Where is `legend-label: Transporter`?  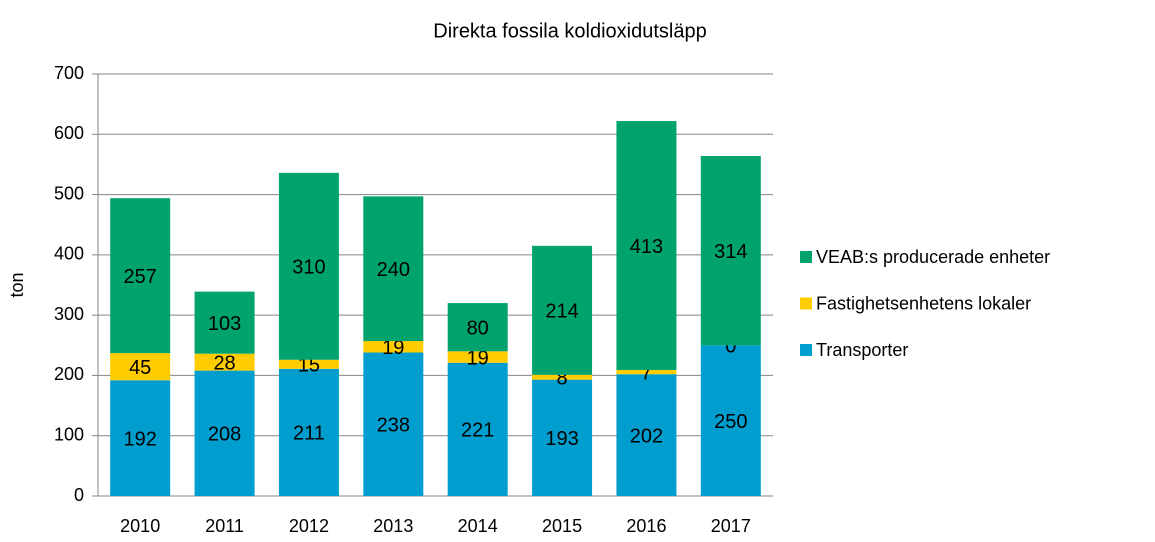
legend-label: Transporter is located at coordinates (862, 350).